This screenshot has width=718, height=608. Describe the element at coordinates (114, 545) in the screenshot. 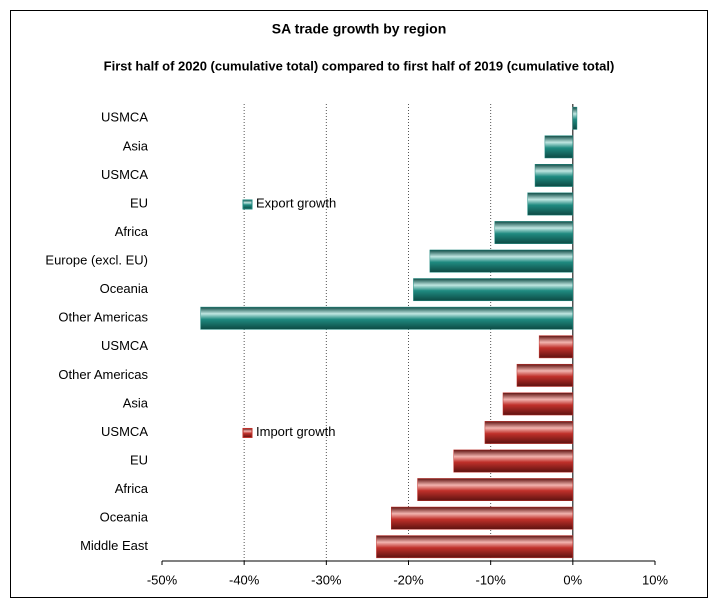

I see `y-tick-label: Middle East` at that location.